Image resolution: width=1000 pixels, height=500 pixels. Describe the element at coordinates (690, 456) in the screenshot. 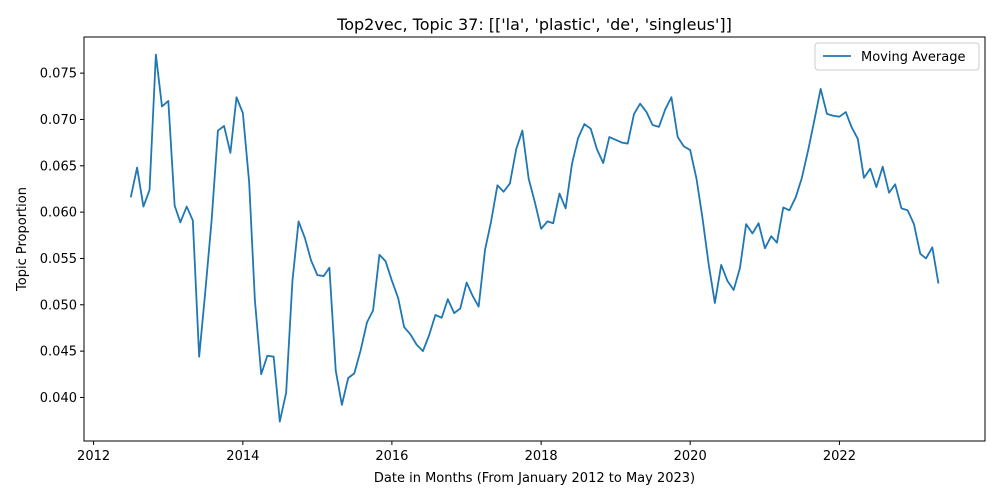

I see `x-tick-label: 2020` at that location.